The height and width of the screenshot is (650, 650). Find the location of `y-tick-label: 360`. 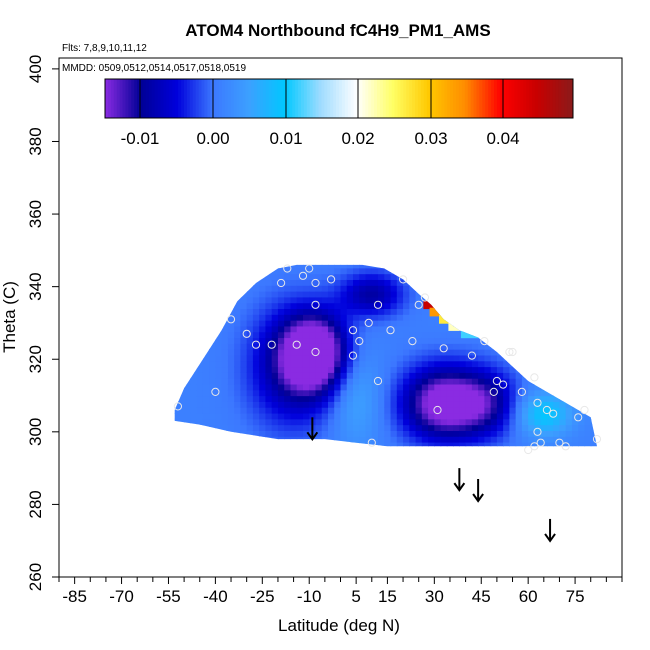

y-tick-label: 360 is located at coordinates (35, 214).